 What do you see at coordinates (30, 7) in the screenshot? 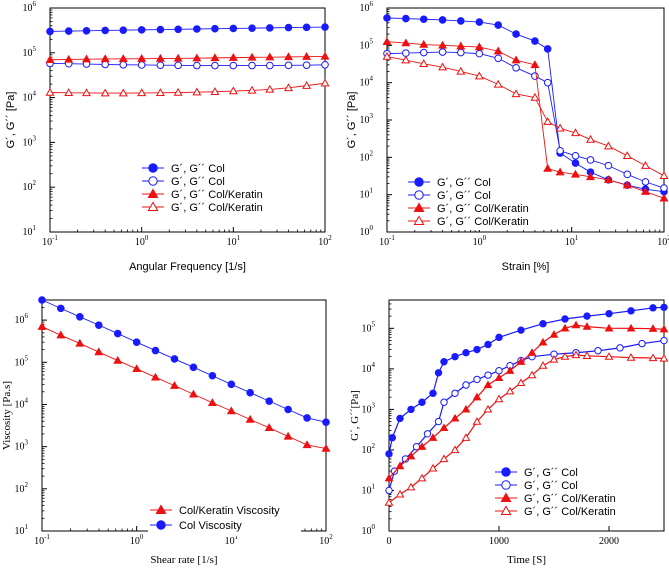
I see `y-tick-label: 10⁶` at bounding box center [30, 7].